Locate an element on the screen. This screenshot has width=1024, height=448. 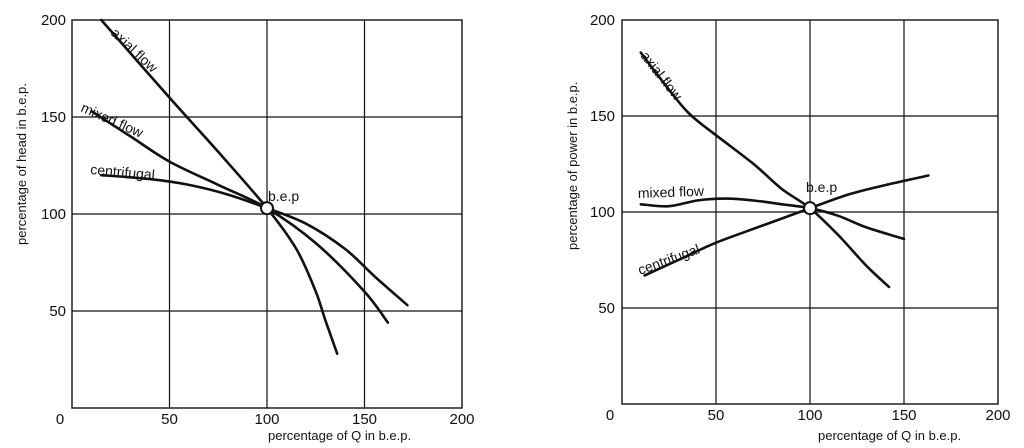
head-mixed-flow-curve is located at coordinates (240, 216).